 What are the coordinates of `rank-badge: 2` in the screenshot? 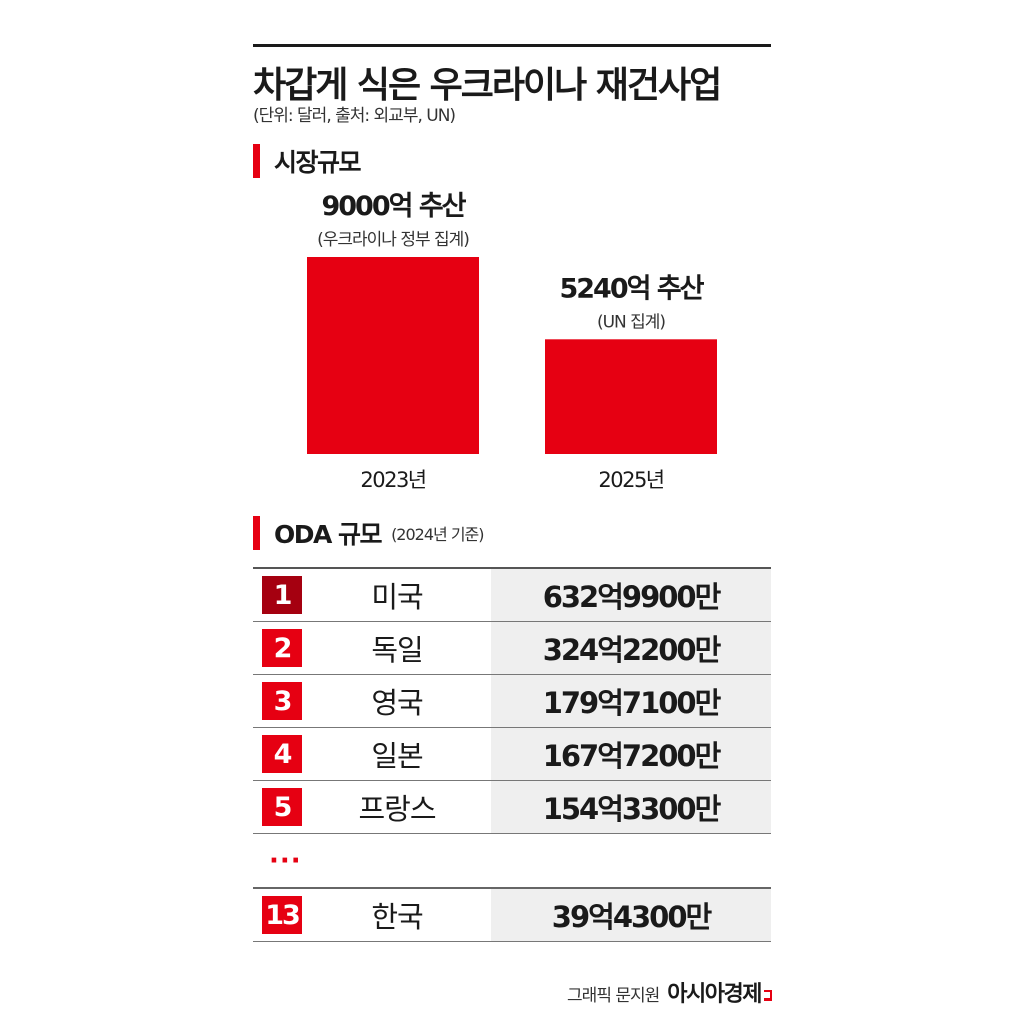 It's located at (282, 648).